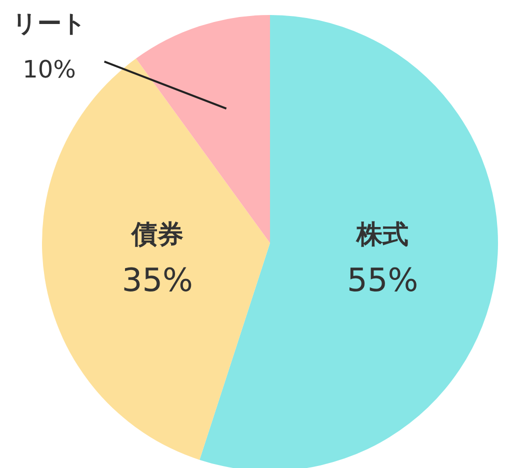  Describe the element at coordinates (157, 279) in the screenshot. I see `data-label: 35%` at that location.